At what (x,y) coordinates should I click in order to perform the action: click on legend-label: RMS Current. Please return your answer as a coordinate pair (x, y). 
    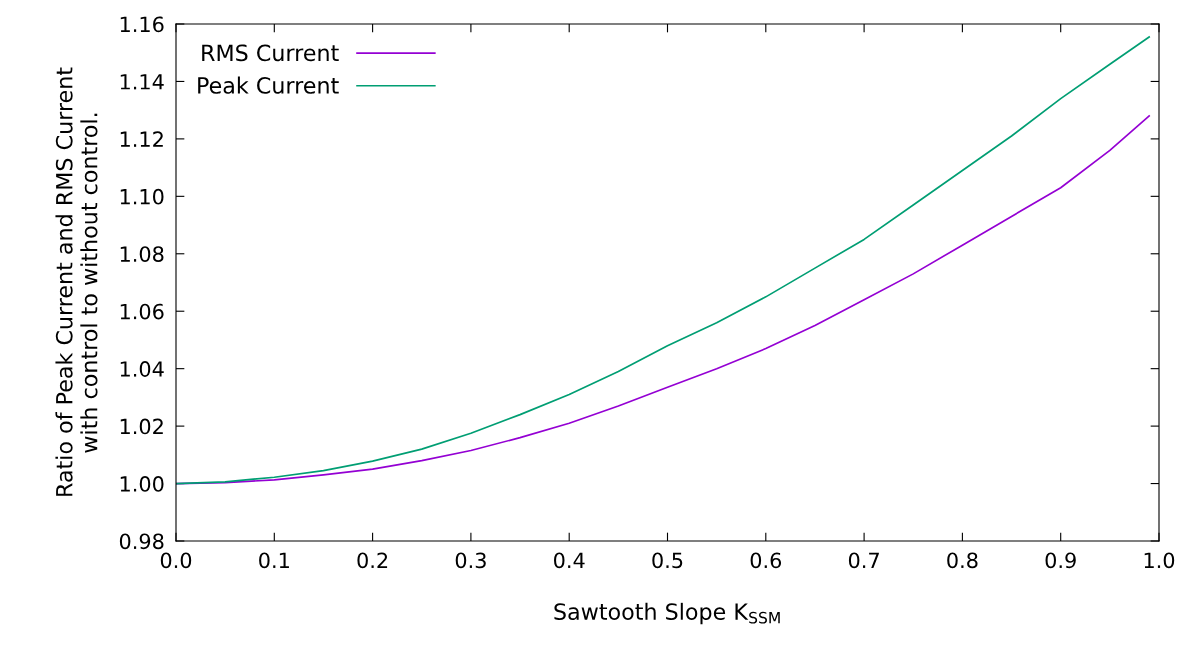
    Looking at the image, I should click on (270, 53).